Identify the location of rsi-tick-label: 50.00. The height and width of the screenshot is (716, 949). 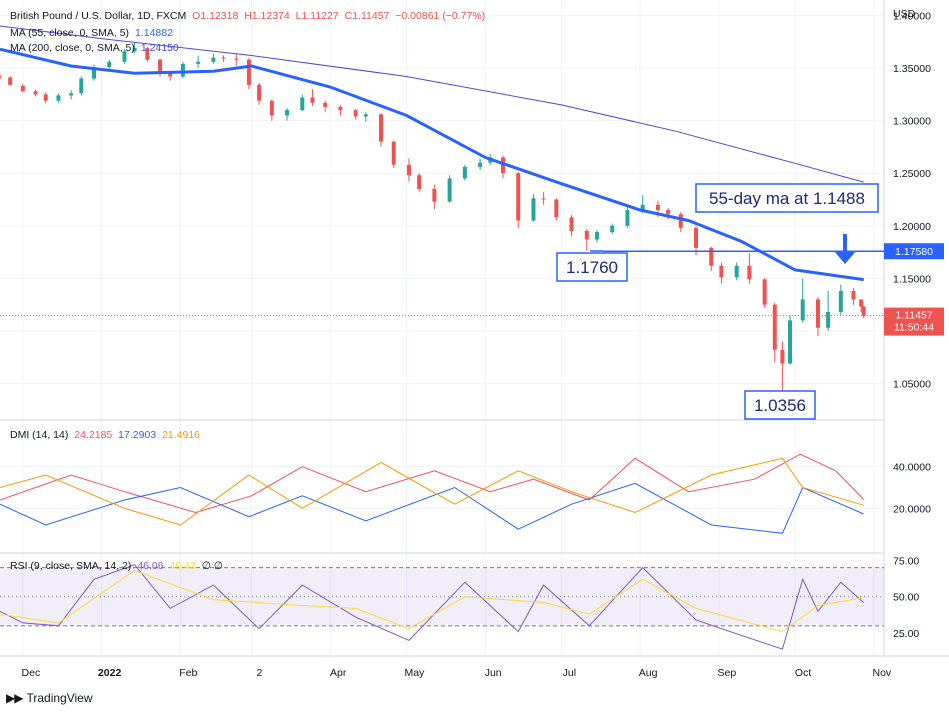
(906, 598).